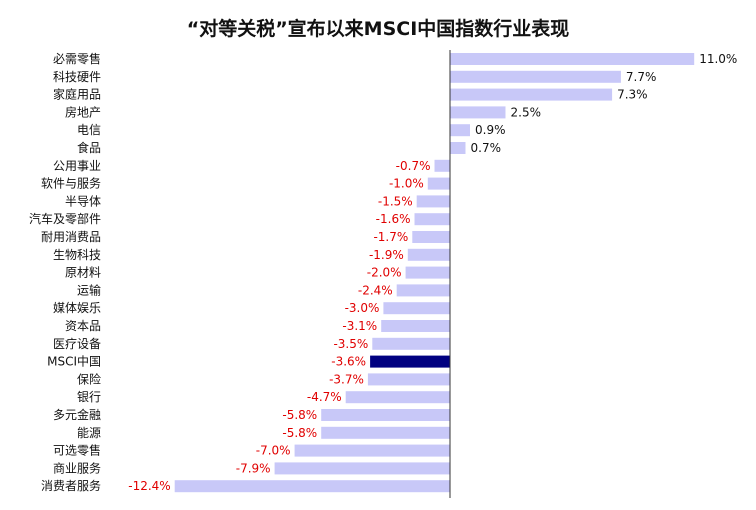 The width and height of the screenshot is (756, 510). I want to click on value-label: 7.3%, so click(632, 95).